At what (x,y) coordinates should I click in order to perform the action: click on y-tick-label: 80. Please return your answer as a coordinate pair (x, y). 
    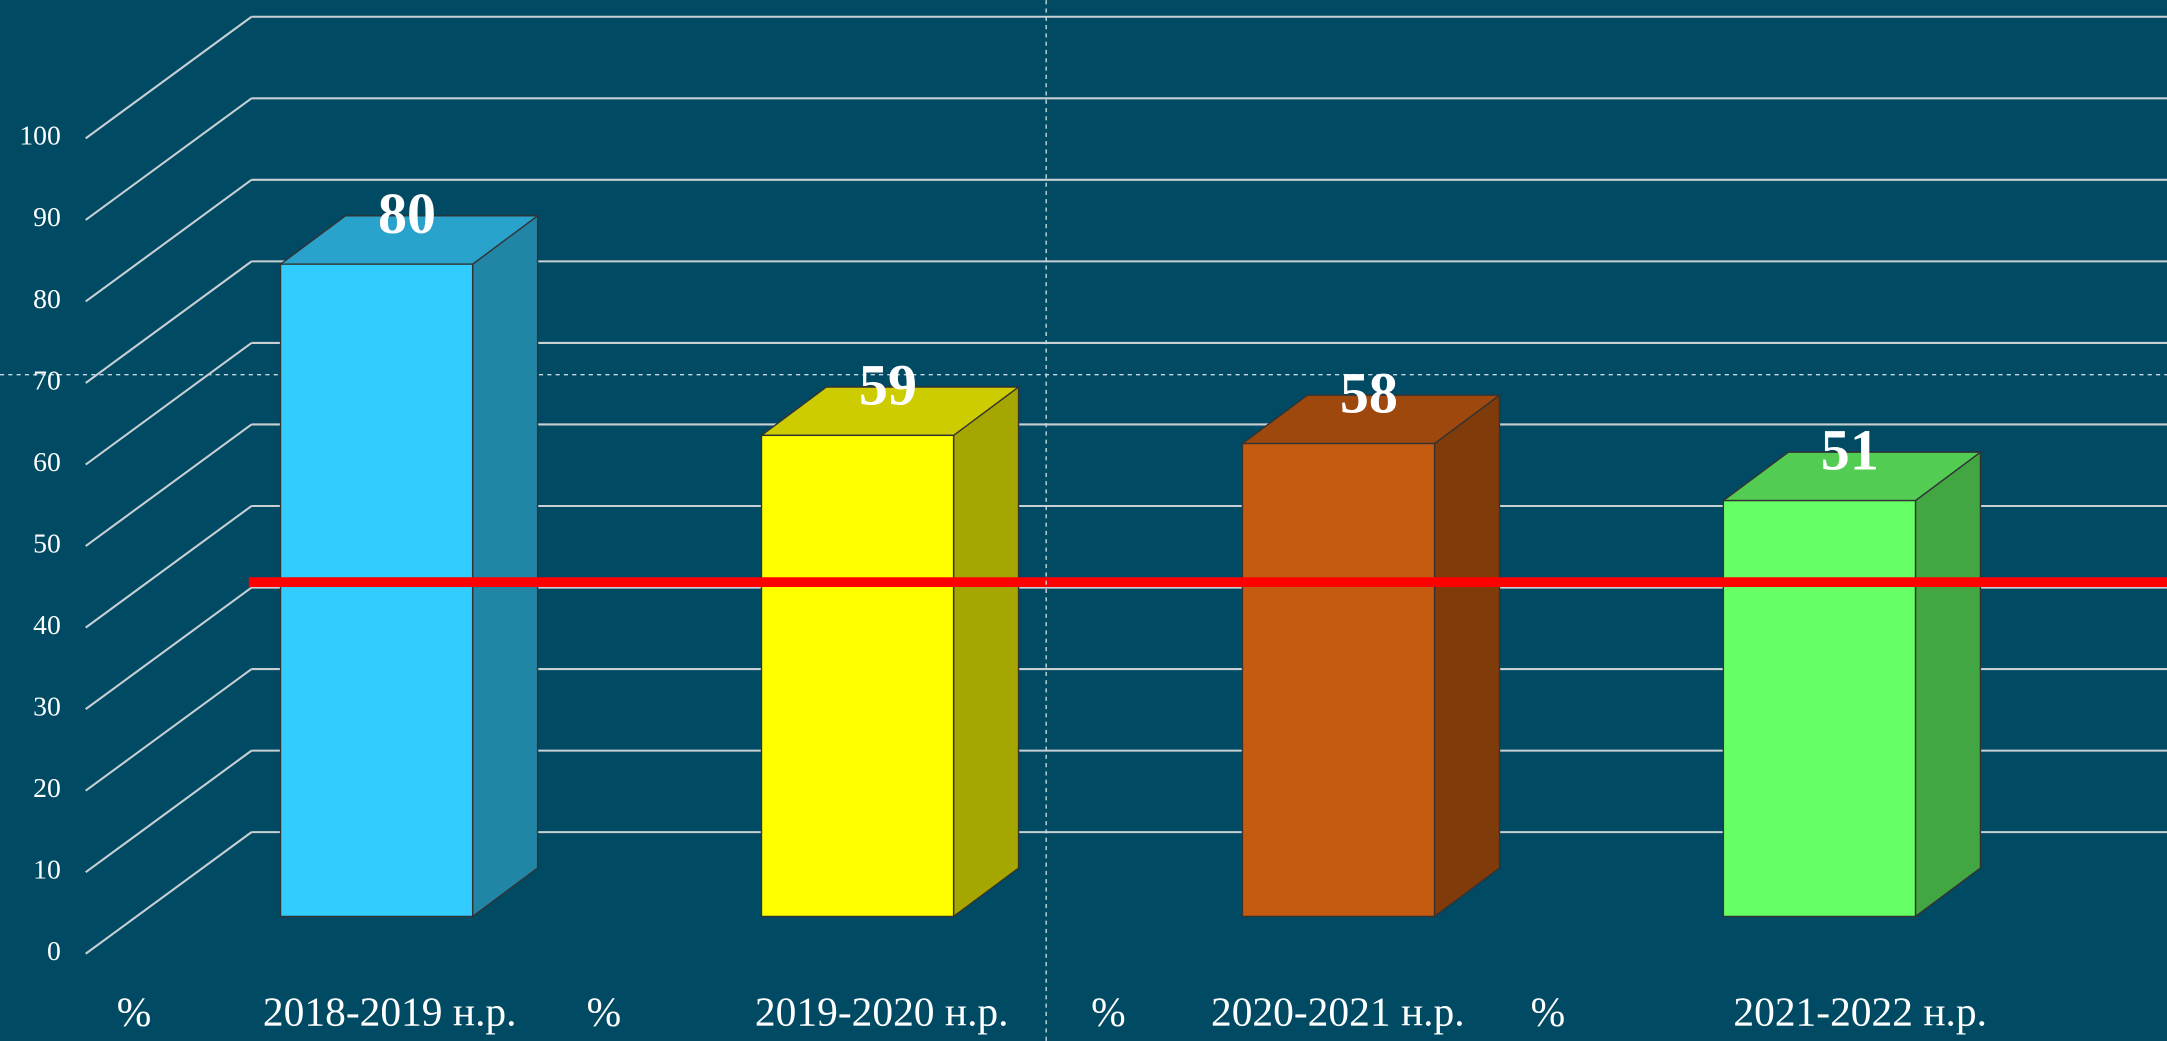
    Looking at the image, I should click on (47, 298).